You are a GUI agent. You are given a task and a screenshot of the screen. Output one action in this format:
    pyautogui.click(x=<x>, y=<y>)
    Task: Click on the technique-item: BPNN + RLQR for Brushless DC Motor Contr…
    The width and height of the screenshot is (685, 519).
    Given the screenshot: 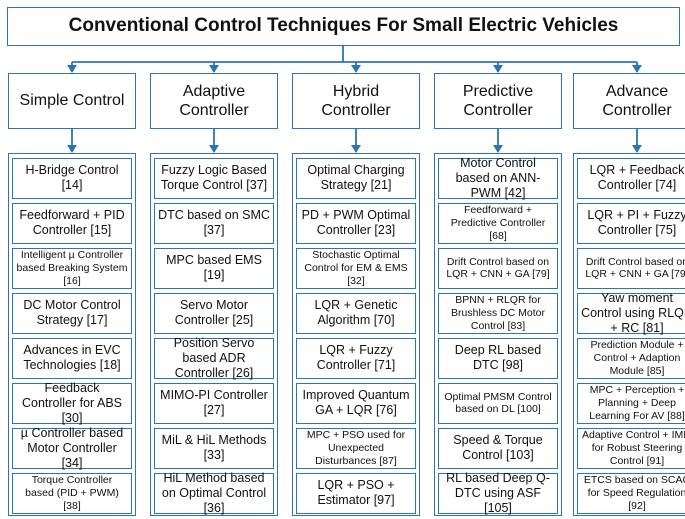 What is the action you would take?
    pyautogui.click(x=498, y=313)
    